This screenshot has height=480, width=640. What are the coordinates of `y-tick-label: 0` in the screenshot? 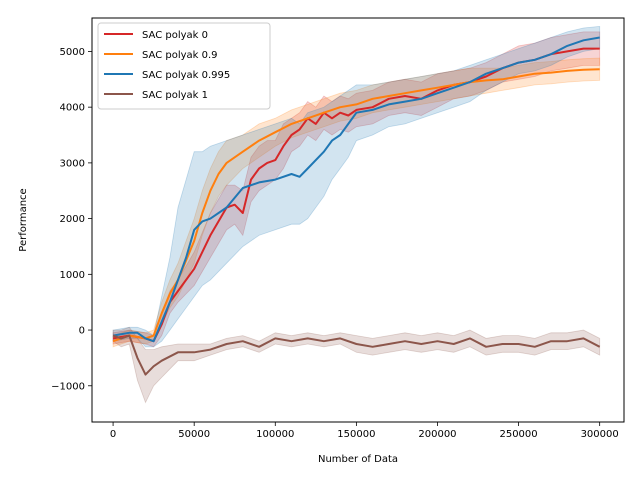 It's located at (82, 331).